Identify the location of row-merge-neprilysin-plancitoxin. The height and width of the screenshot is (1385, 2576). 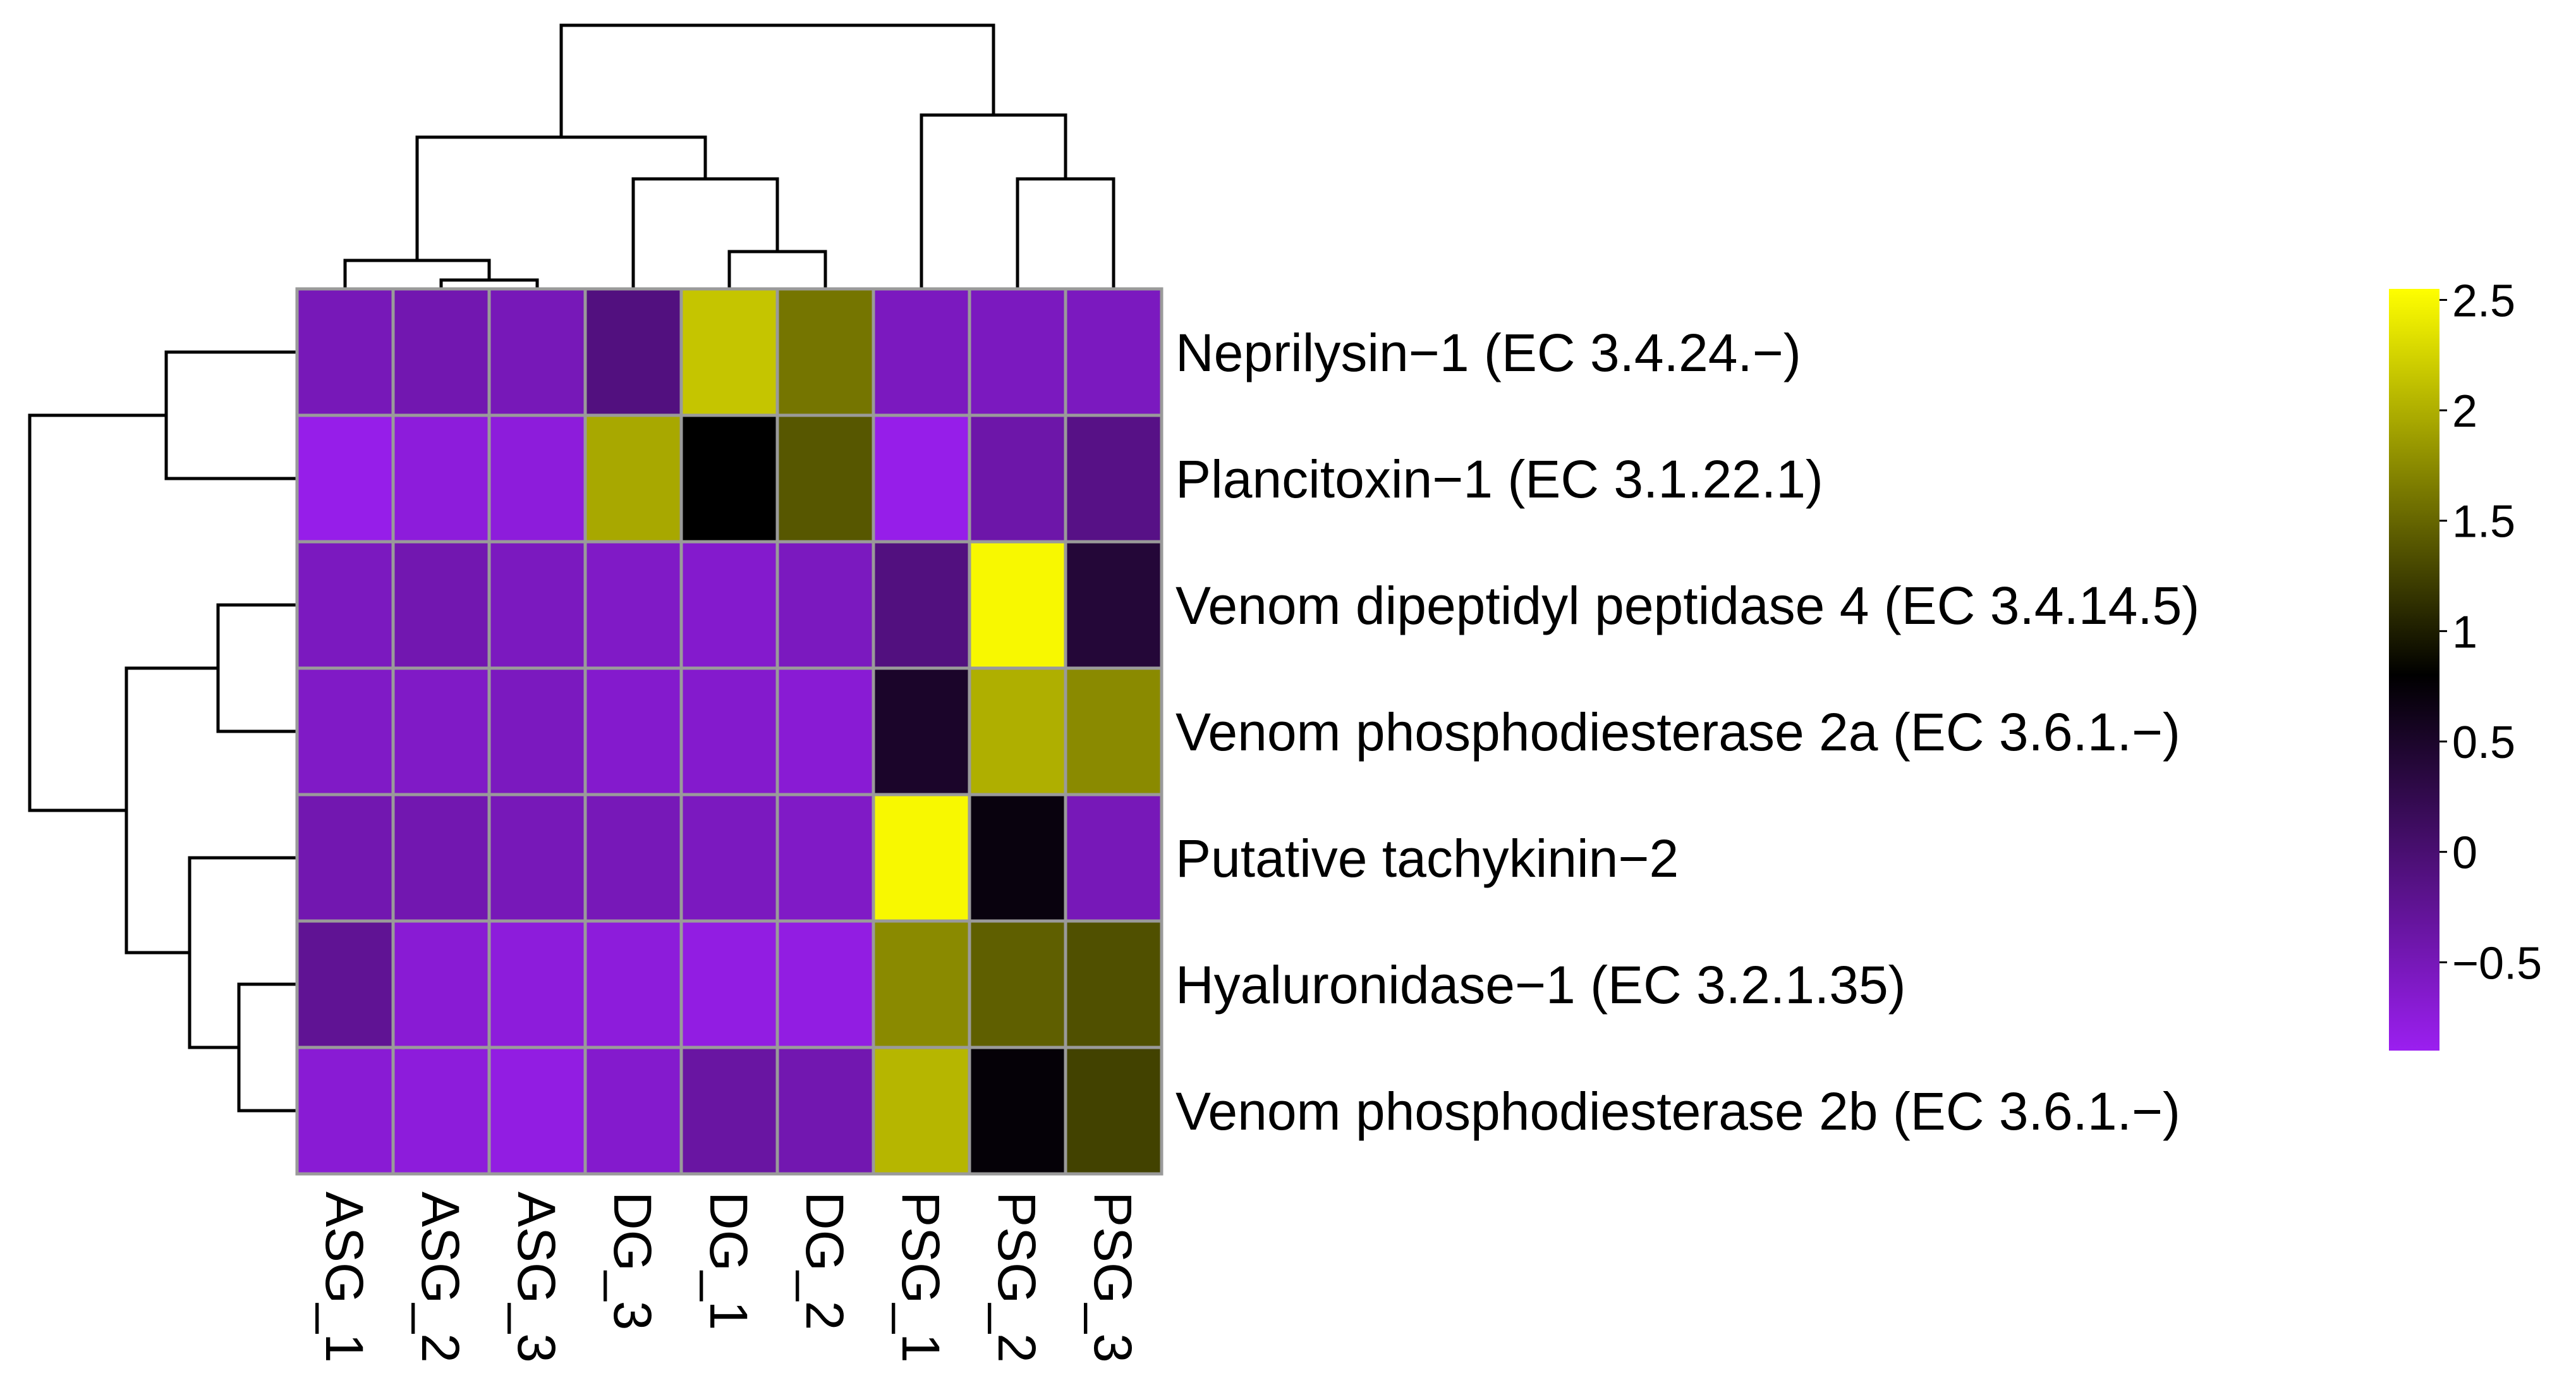
(230, 415).